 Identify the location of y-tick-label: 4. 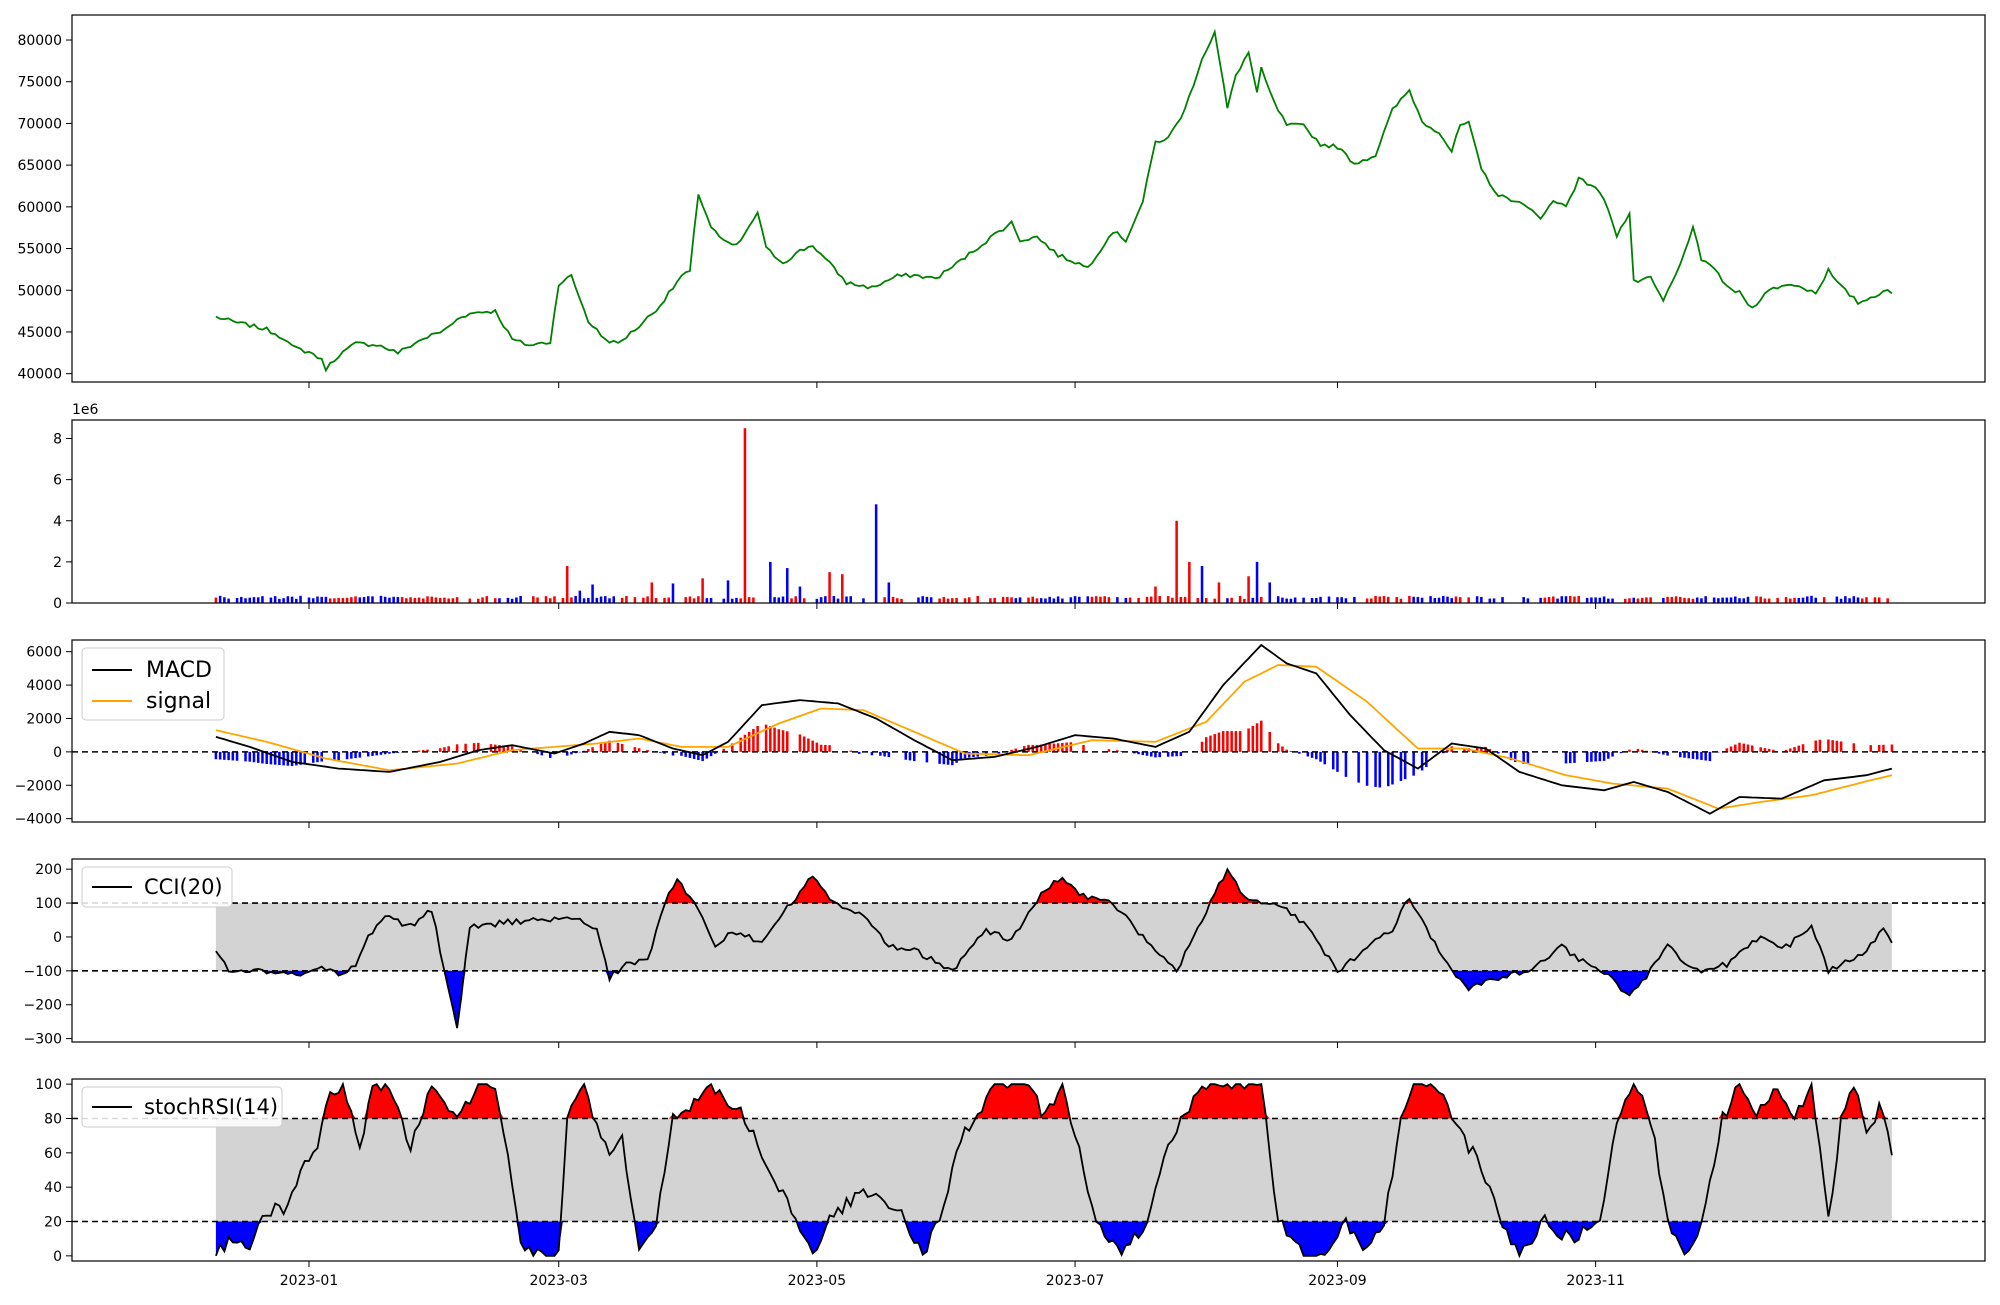
(57, 522).